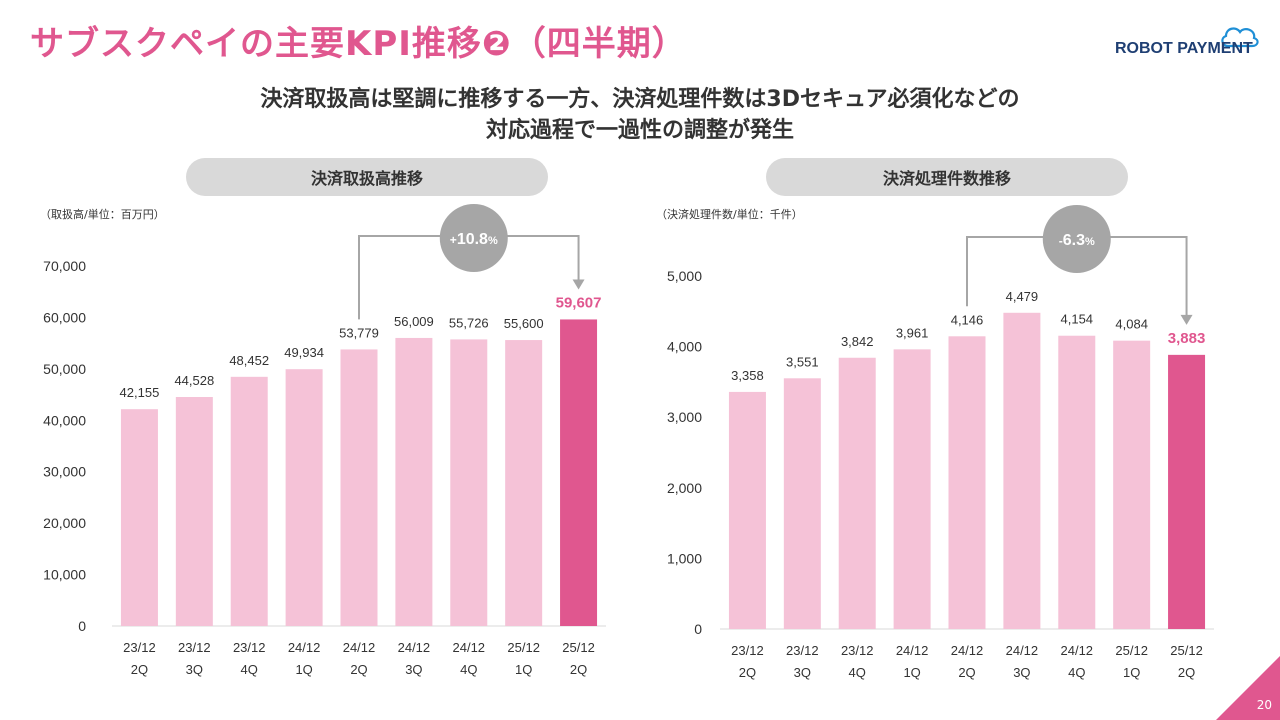  I want to click on c1-value-label: 59,607, so click(579, 302).